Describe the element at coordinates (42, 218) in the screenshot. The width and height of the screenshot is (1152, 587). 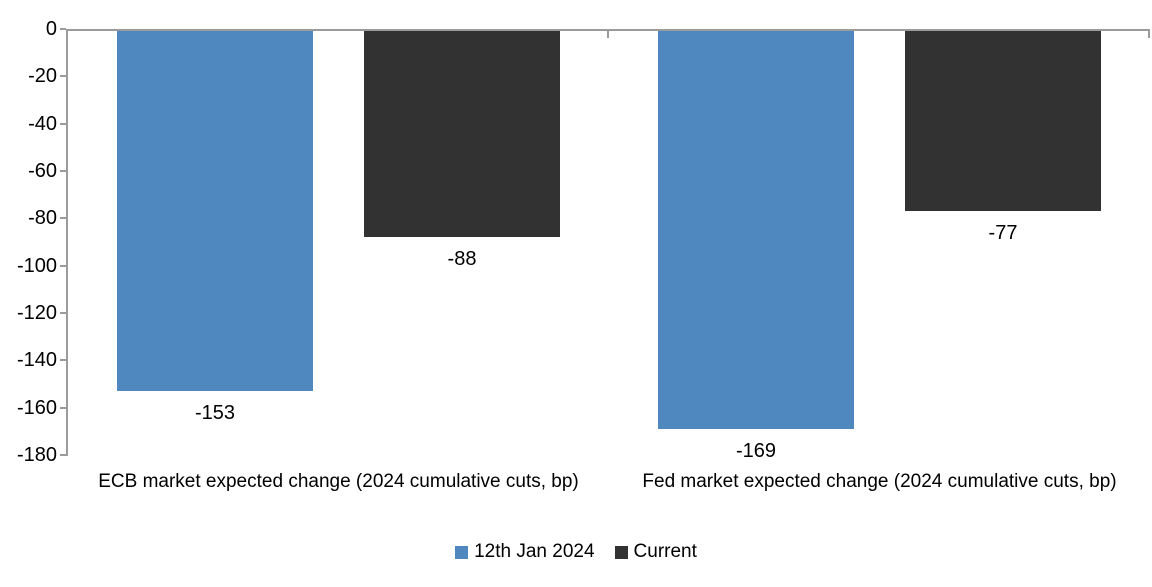
I see `y-axis-tick-label: -80` at that location.